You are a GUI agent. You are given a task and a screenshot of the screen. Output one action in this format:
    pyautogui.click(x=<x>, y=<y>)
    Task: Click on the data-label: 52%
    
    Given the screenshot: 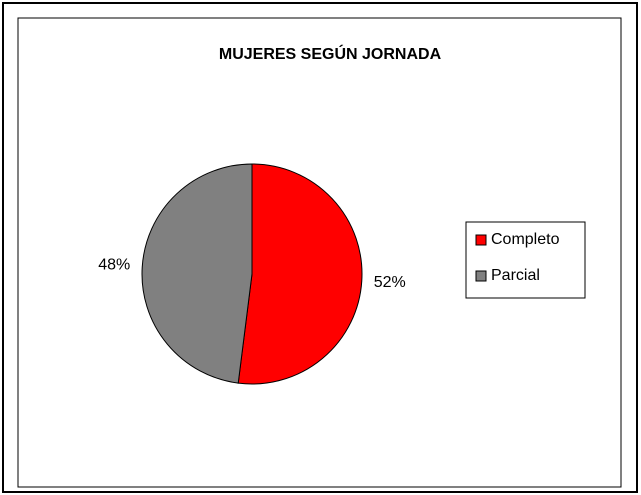 What is the action you would take?
    pyautogui.click(x=390, y=282)
    